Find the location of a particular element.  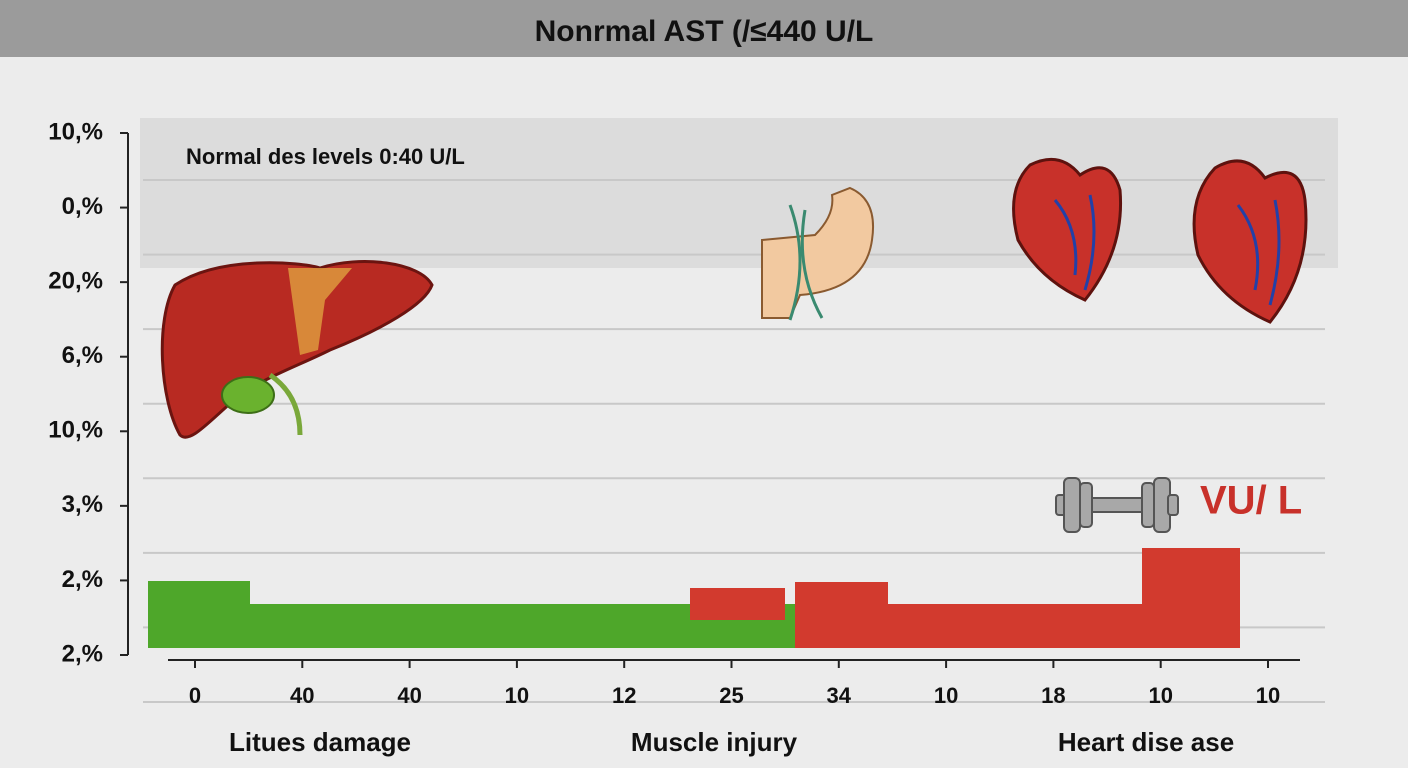

group-label: Litues damage is located at coordinates (320, 742).